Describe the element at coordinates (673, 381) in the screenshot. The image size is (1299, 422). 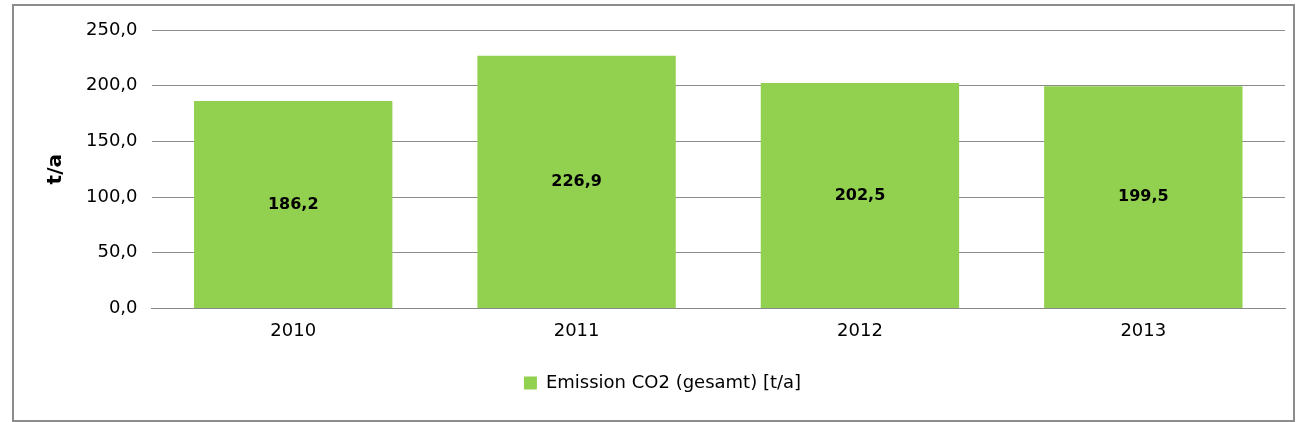
I see `legend-label: Emission CO2 (gesamt) [t/a]` at that location.